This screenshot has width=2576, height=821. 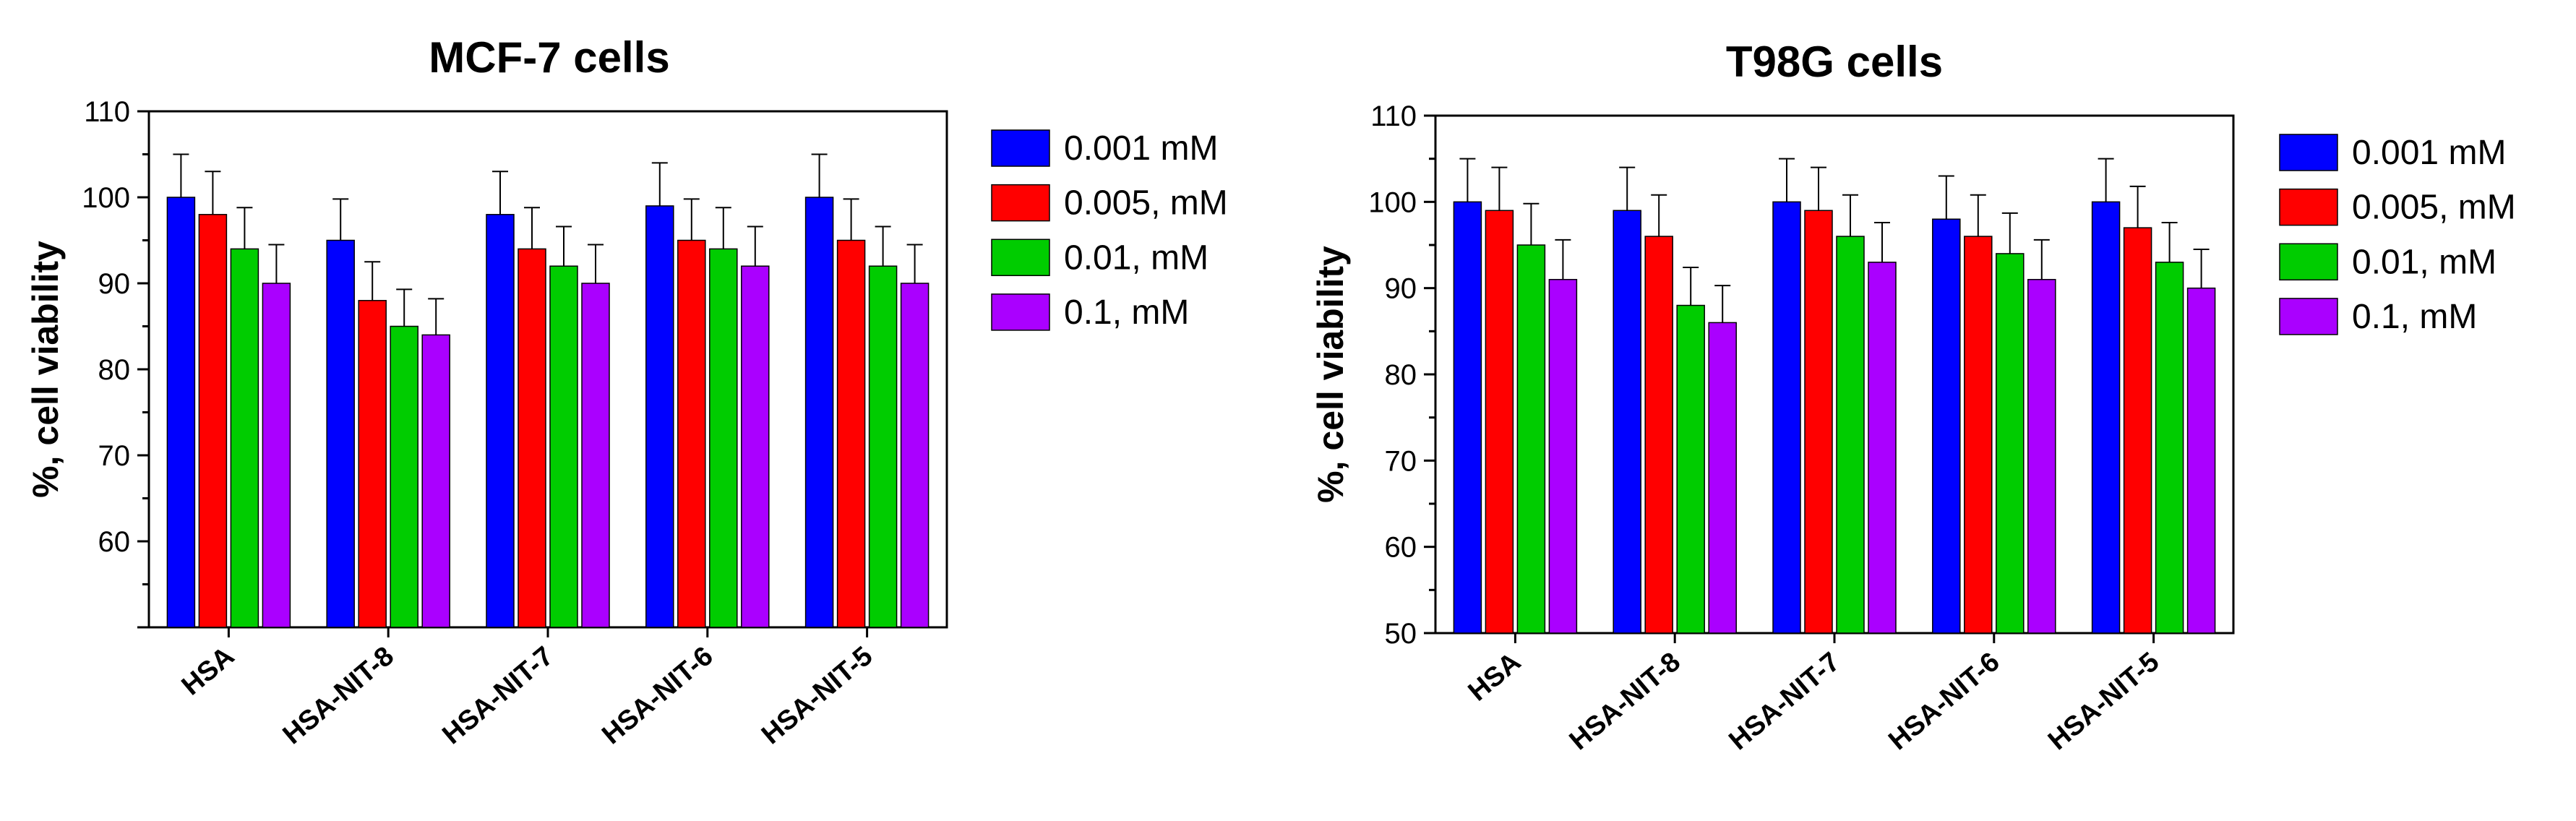 What do you see at coordinates (1401, 634) in the screenshot?
I see `y-tick-label: 50` at bounding box center [1401, 634].